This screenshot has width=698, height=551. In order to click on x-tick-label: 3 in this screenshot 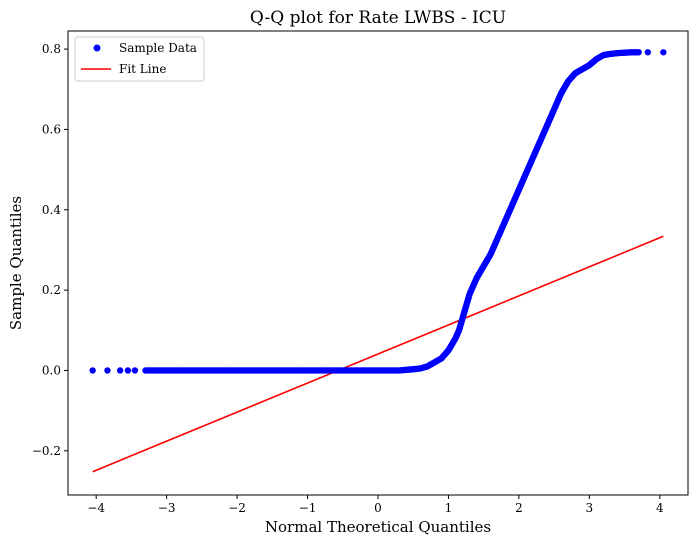, I will do `click(590, 508)`.